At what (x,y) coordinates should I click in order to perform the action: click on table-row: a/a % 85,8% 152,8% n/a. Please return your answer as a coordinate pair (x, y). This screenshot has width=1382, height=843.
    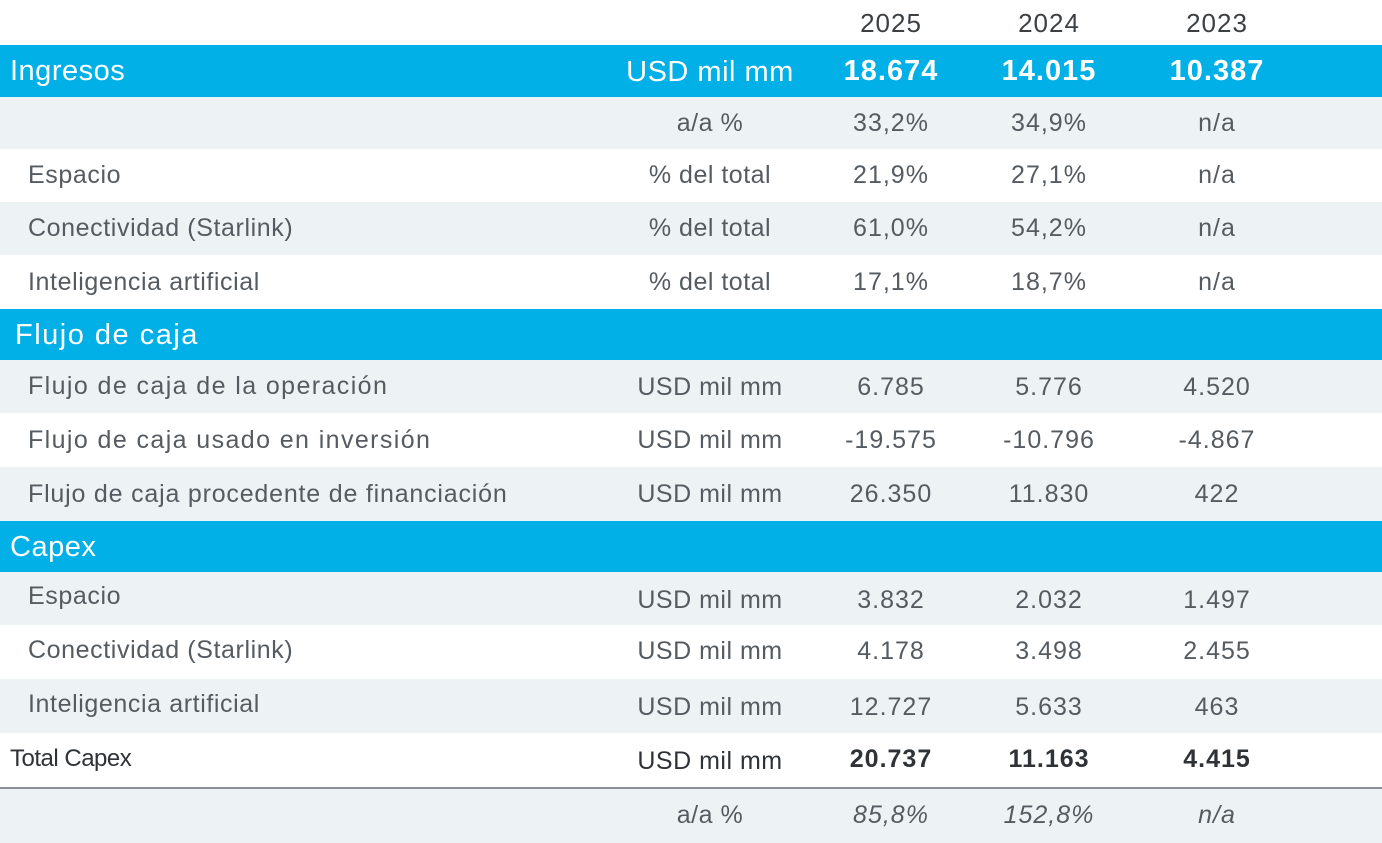
    Looking at the image, I should click on (691, 816).